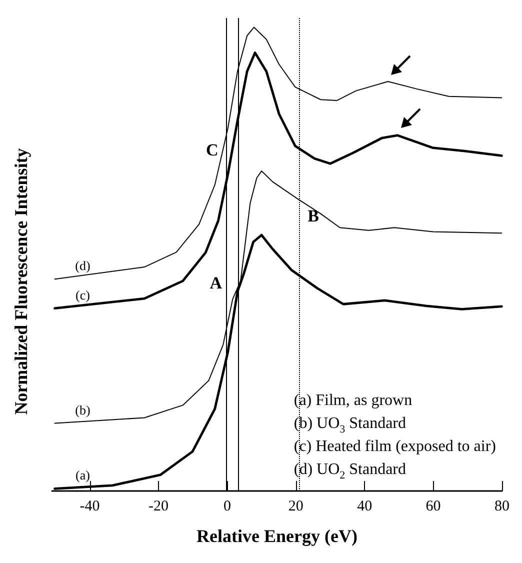  Describe the element at coordinates (82, 266) in the screenshot. I see `series-label: (d)` at that location.